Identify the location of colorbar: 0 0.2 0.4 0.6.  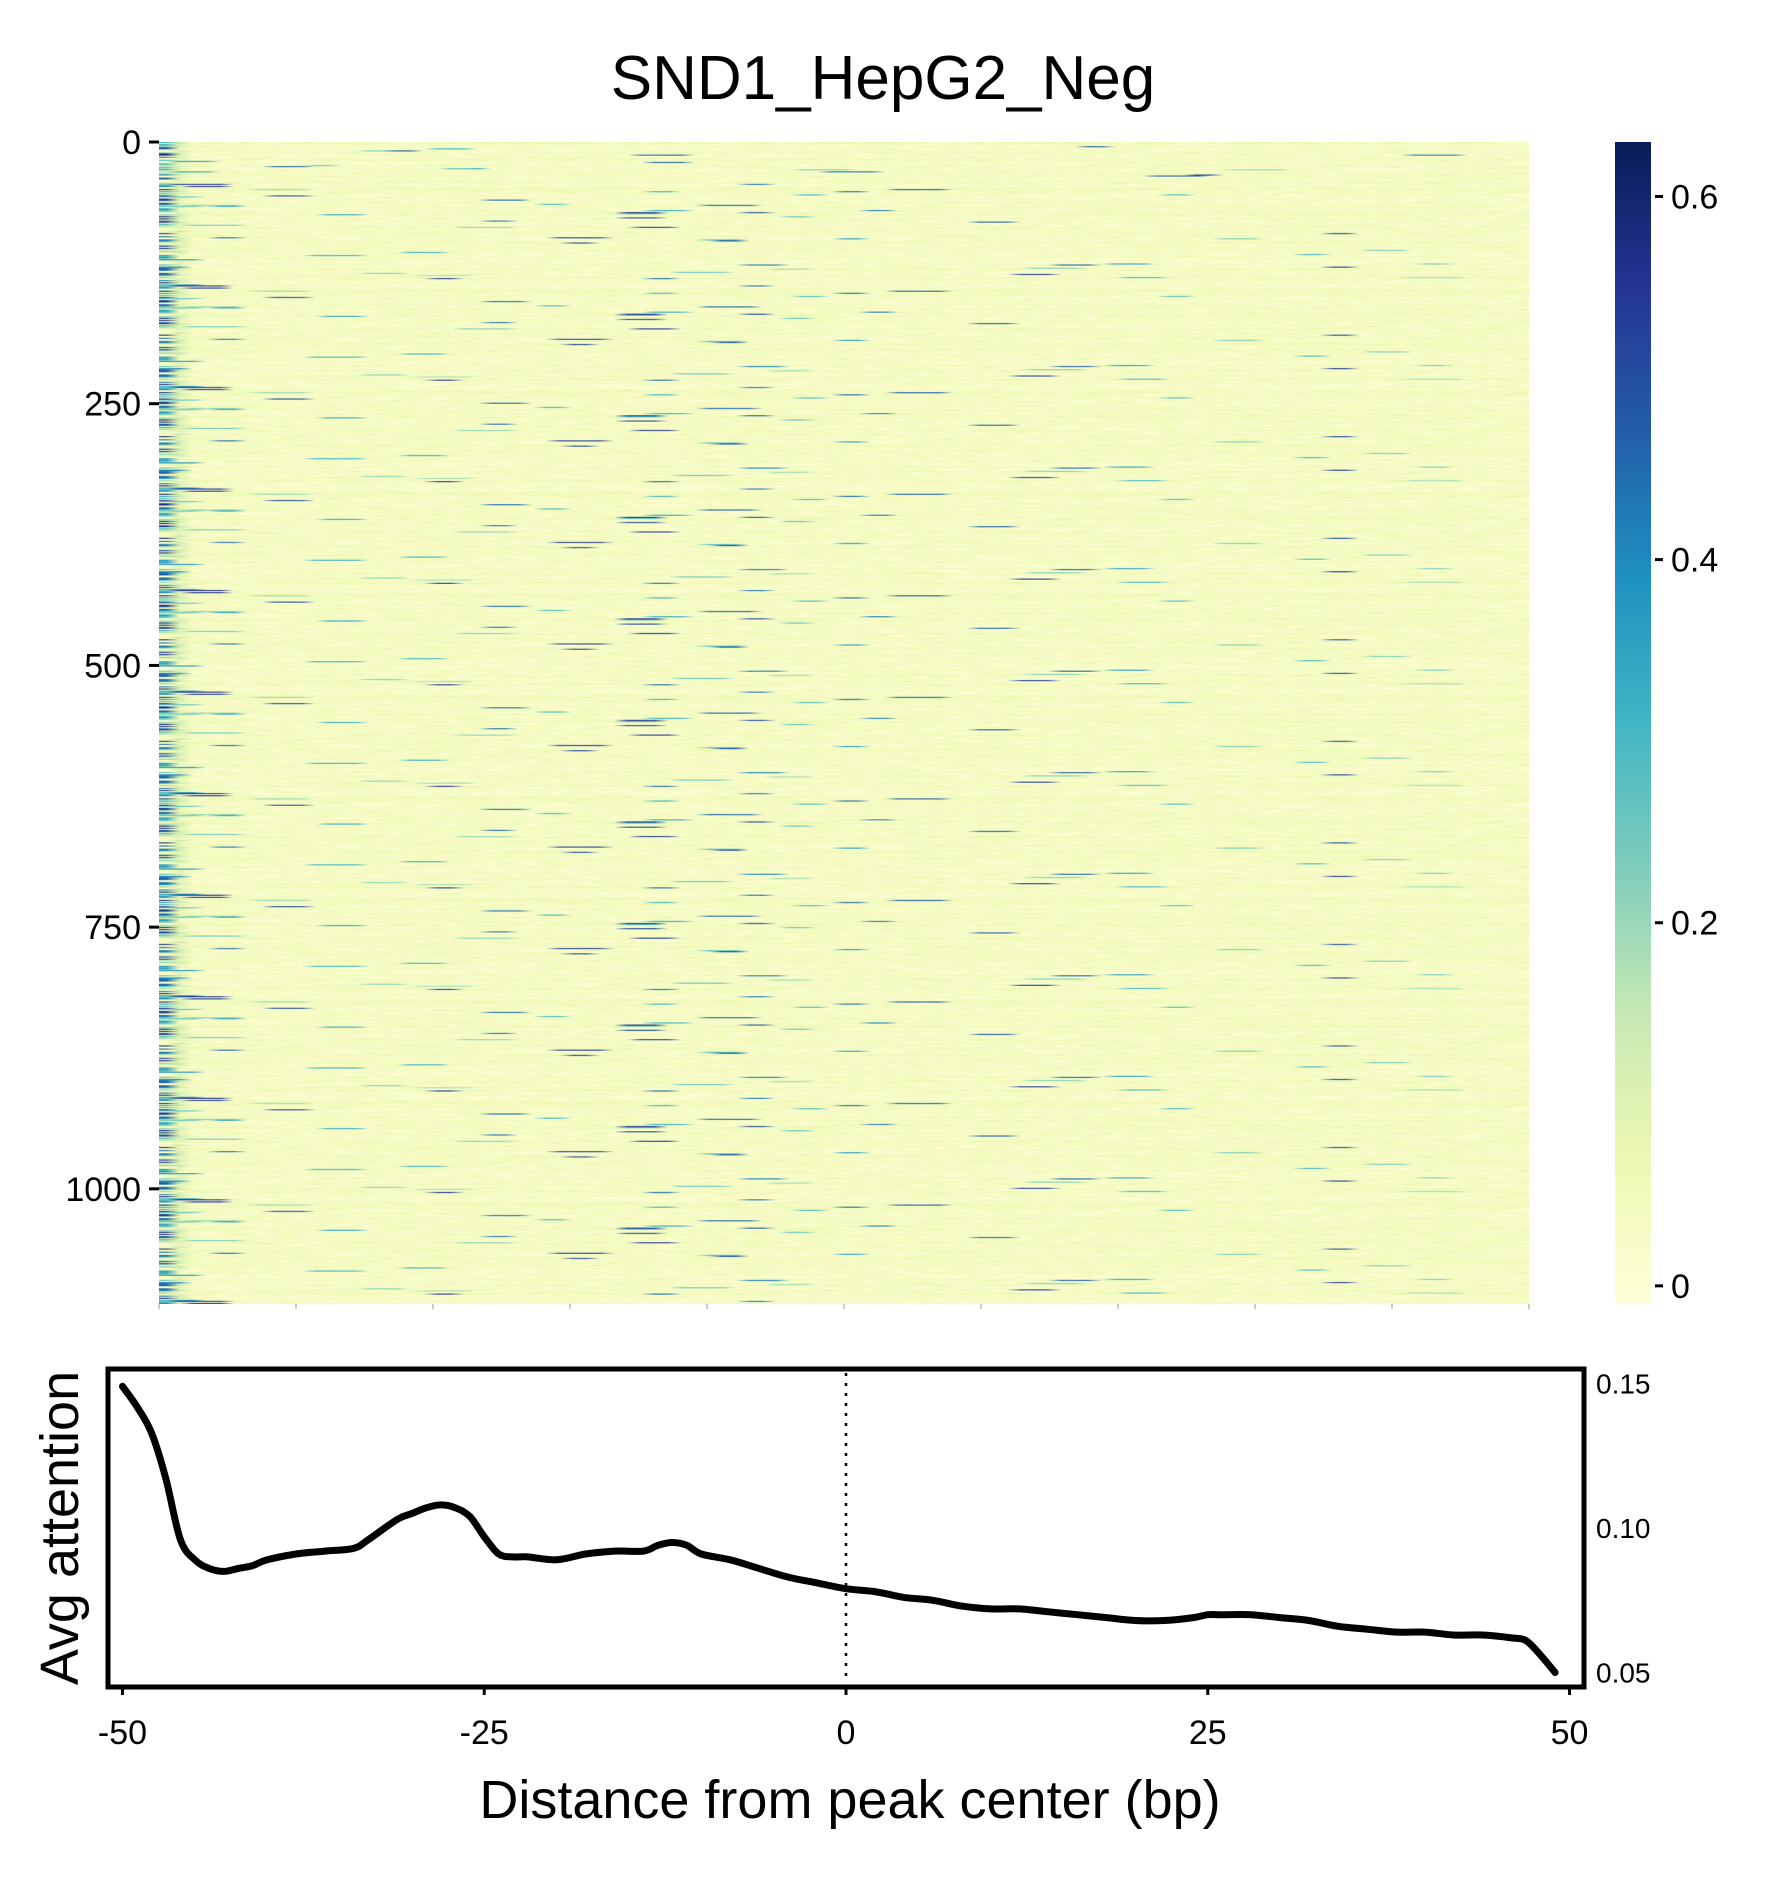
(1666, 724).